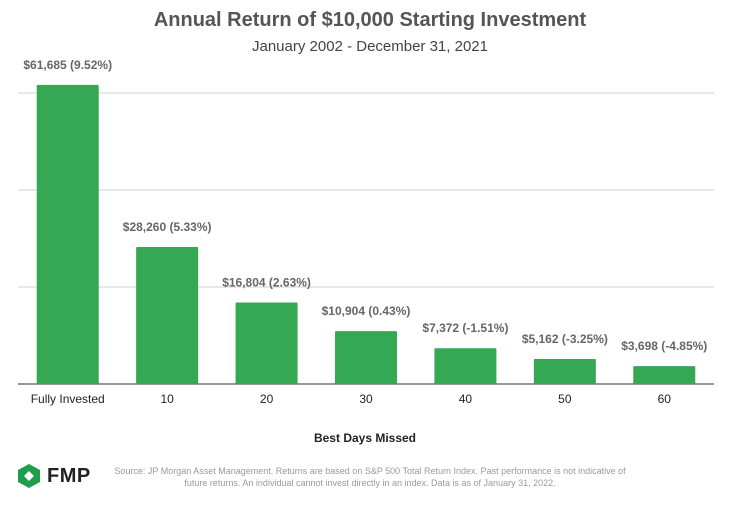 Image resolution: width=740 pixels, height=505 pixels. Describe the element at coordinates (664, 346) in the screenshot. I see `data-label: $3,698 (-4.85%)` at that location.